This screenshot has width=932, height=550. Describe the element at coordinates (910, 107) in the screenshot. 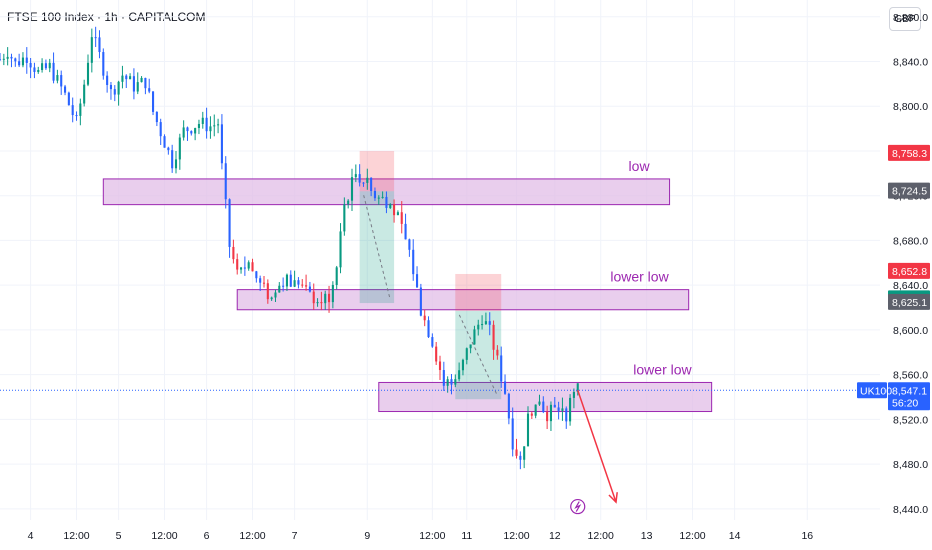

I see `y-tick-label: 8,800.0` at that location.